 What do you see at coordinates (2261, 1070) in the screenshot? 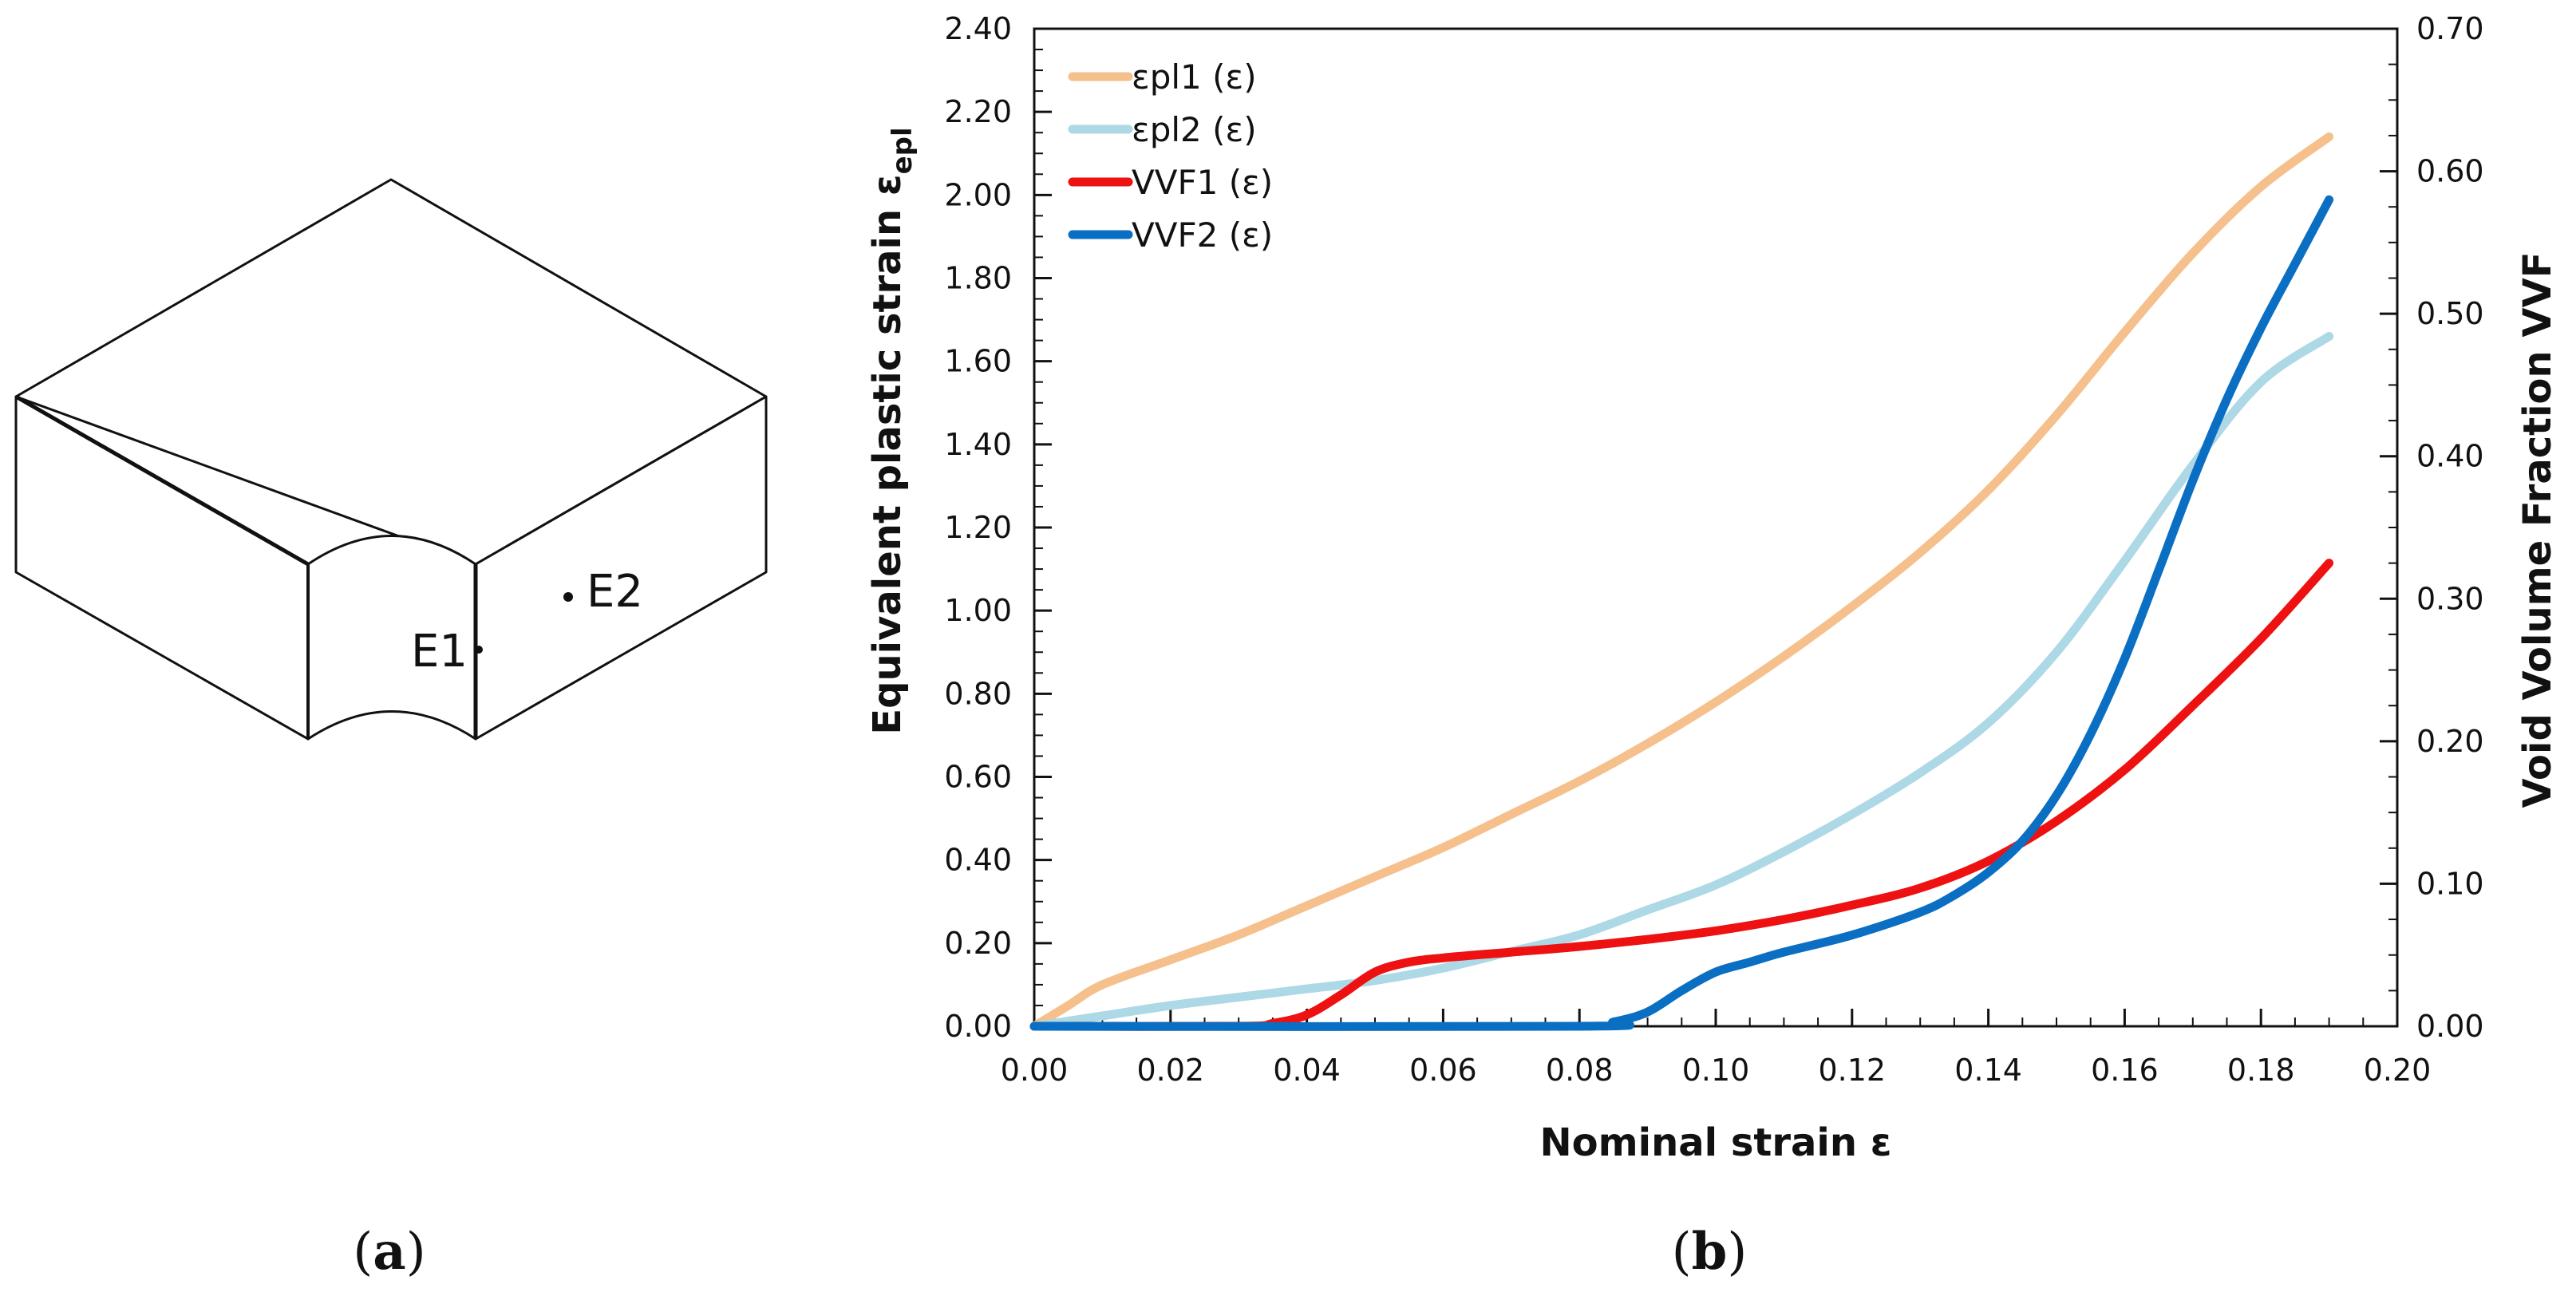
I see `x-tick-label: 0.18` at bounding box center [2261, 1070].